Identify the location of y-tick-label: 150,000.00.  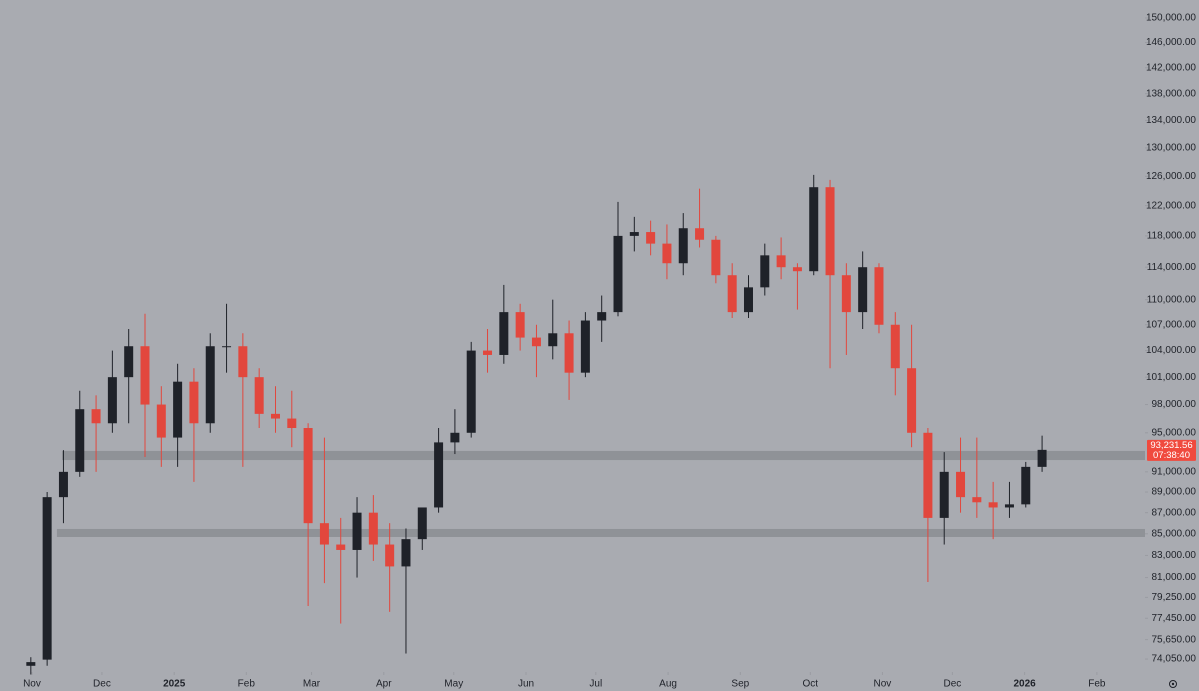
(1171, 18).